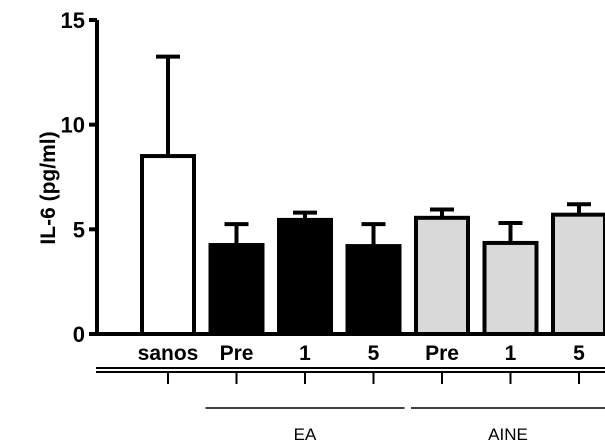 This screenshot has height=445, width=605. What do you see at coordinates (508, 434) in the screenshot?
I see `group-label: AINE` at bounding box center [508, 434].